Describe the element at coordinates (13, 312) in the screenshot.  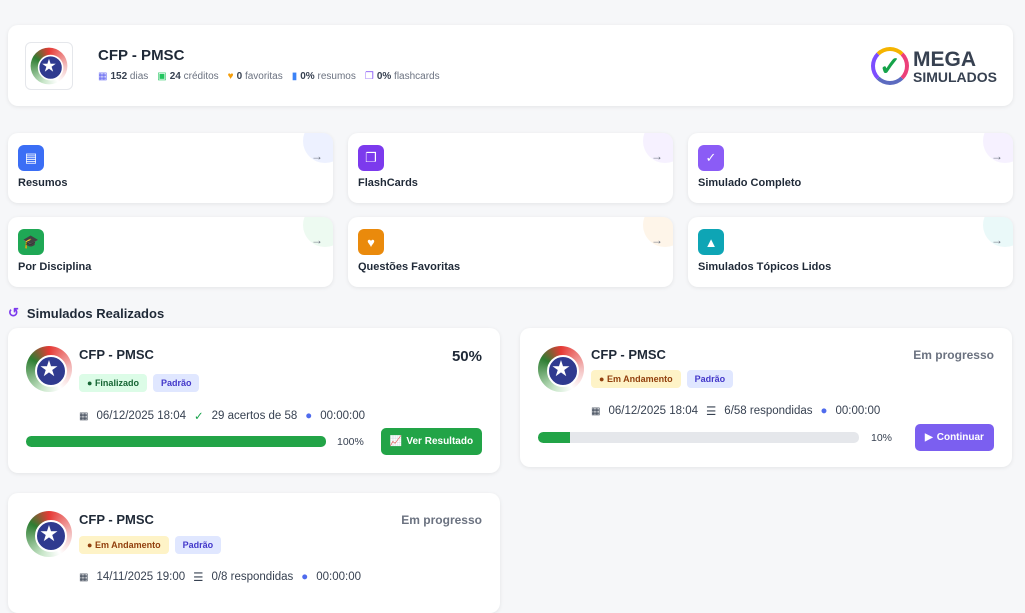
I see `history-icon: ↺` at that location.